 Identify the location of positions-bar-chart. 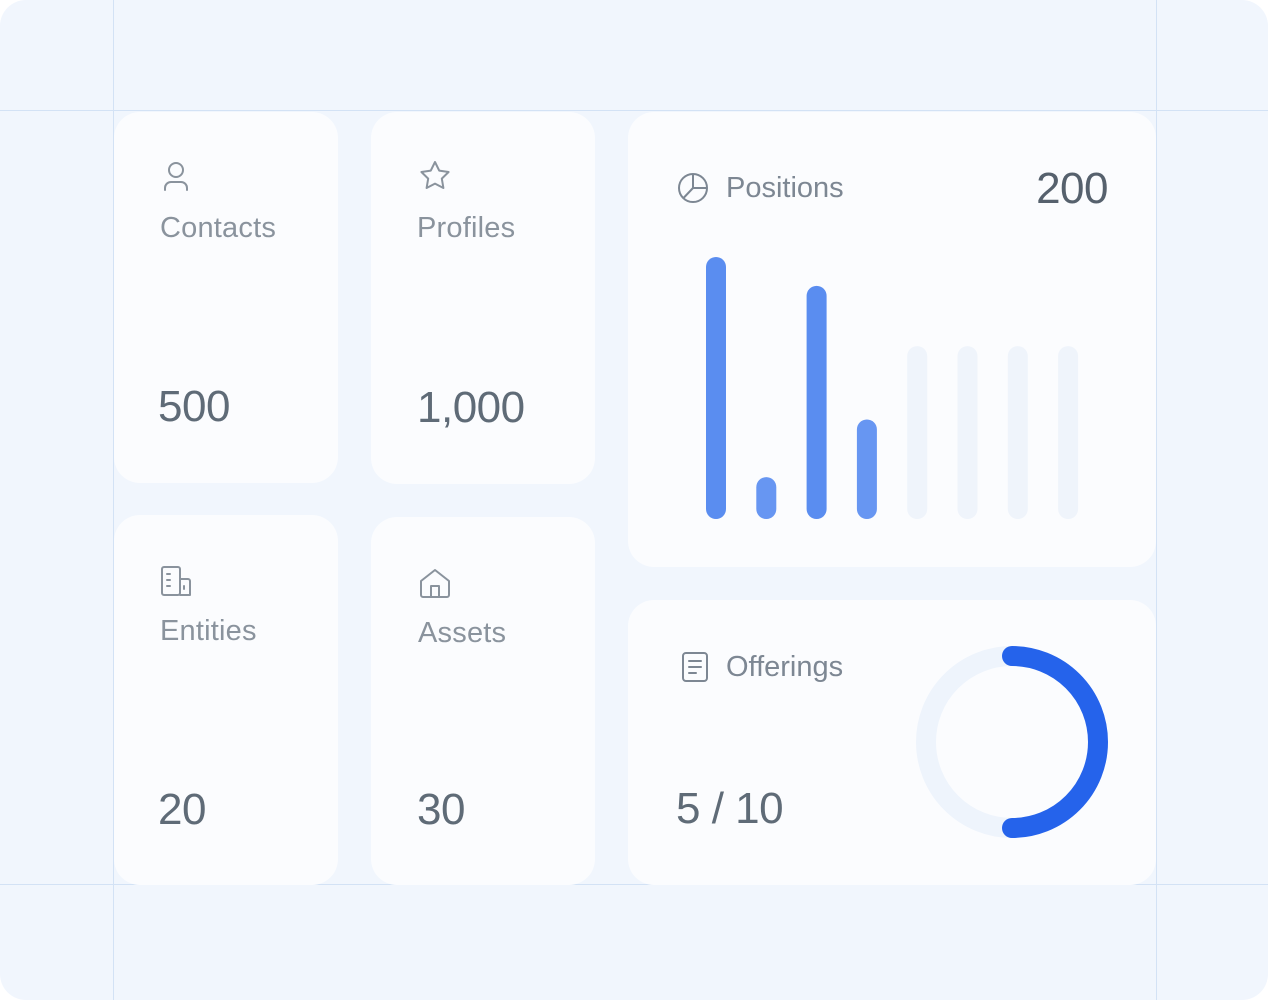
(892, 388).